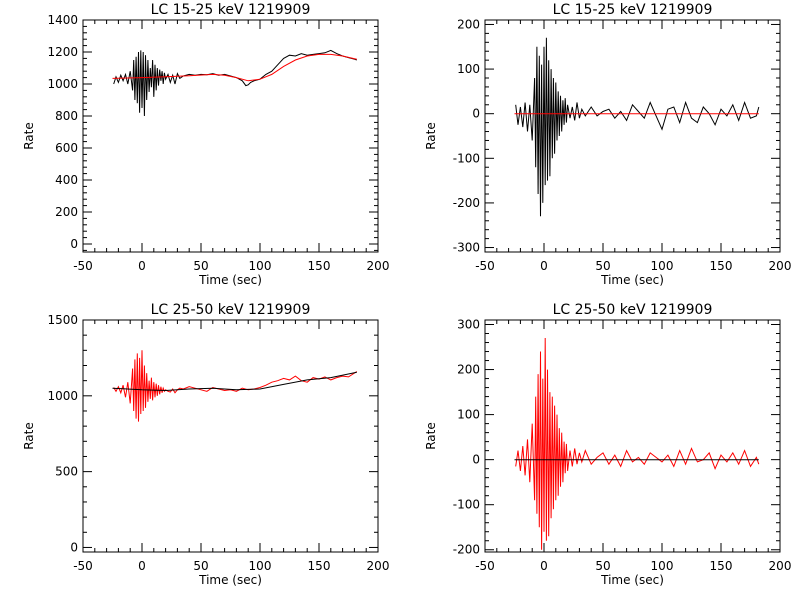 This screenshot has height=600, width=800. Describe the element at coordinates (66, 180) in the screenshot. I see `y-tick-label: 400` at that location.